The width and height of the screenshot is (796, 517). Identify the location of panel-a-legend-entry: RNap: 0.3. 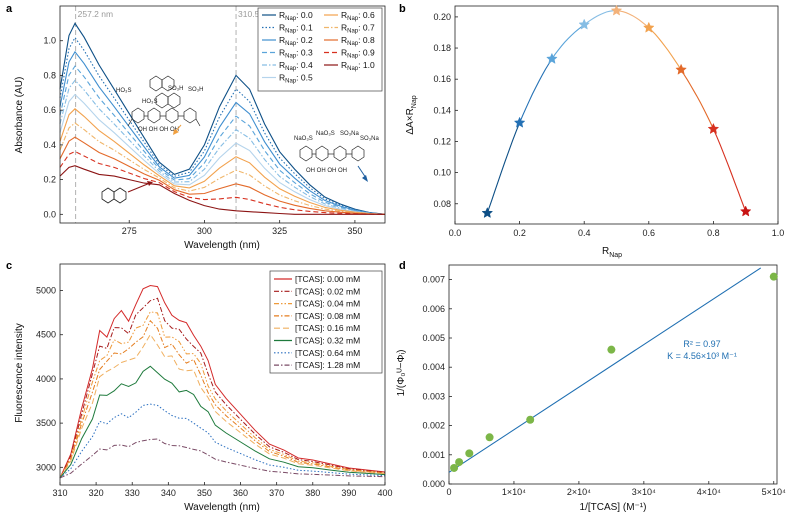
(296, 54).